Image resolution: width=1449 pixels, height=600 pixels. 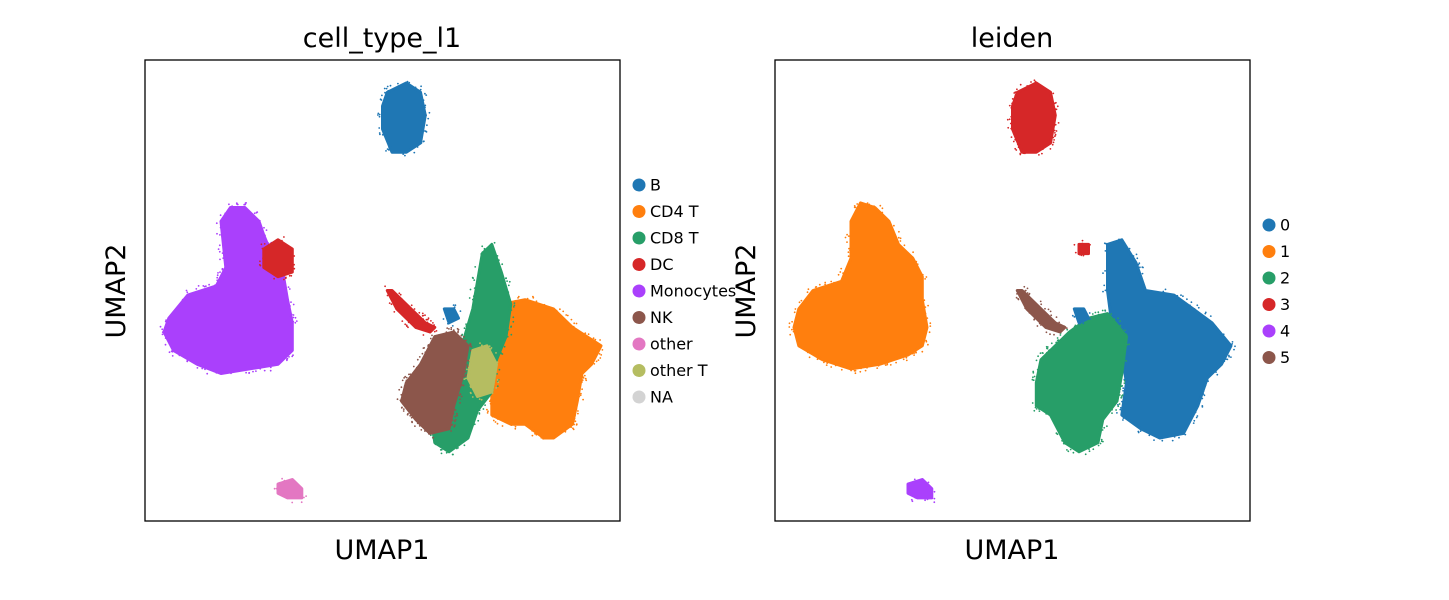 I want to click on cluster-dc, so click(x=411, y=310).